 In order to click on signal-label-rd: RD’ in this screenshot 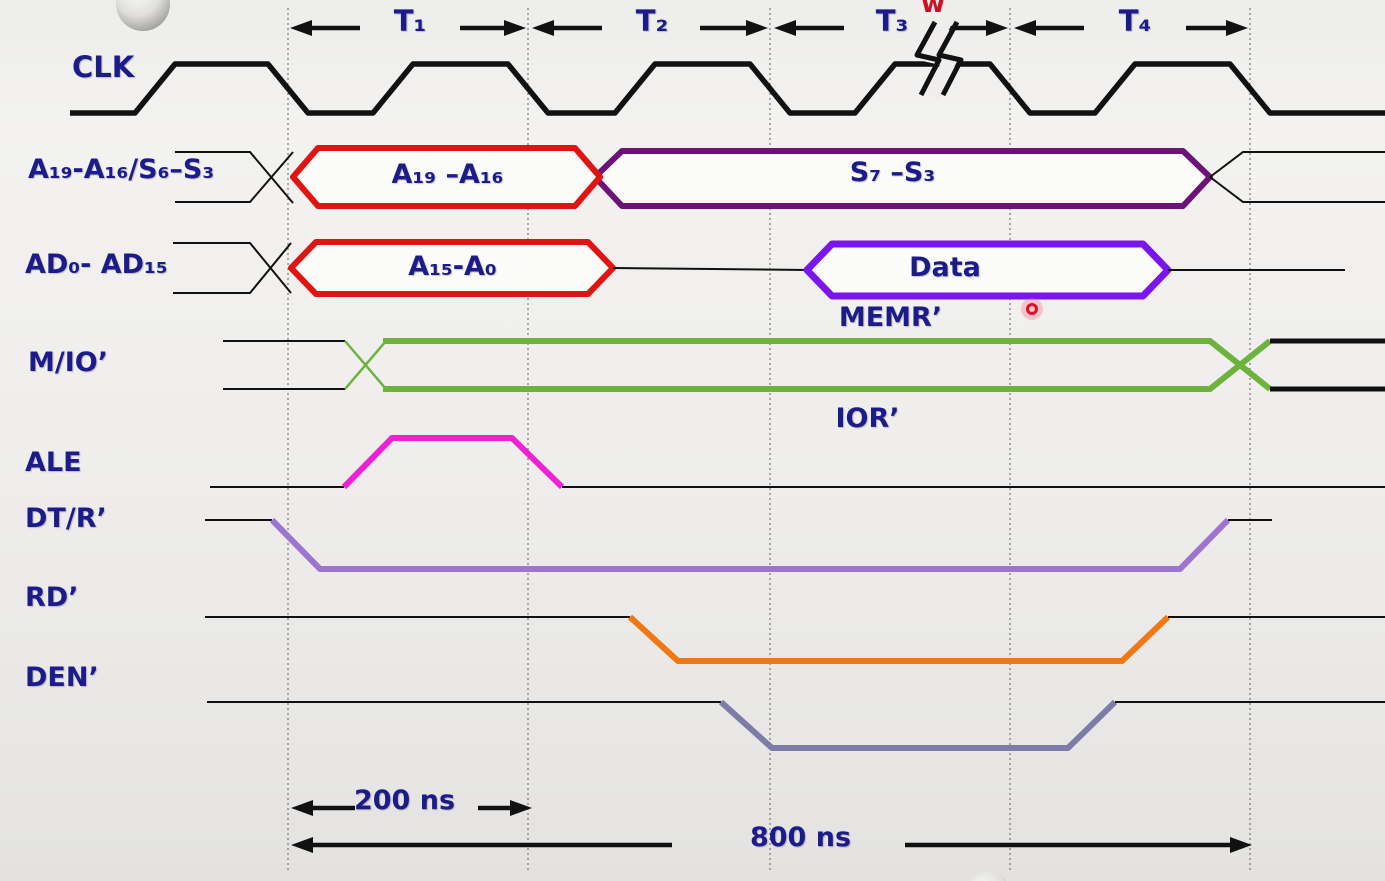, I will do `click(52, 597)`.